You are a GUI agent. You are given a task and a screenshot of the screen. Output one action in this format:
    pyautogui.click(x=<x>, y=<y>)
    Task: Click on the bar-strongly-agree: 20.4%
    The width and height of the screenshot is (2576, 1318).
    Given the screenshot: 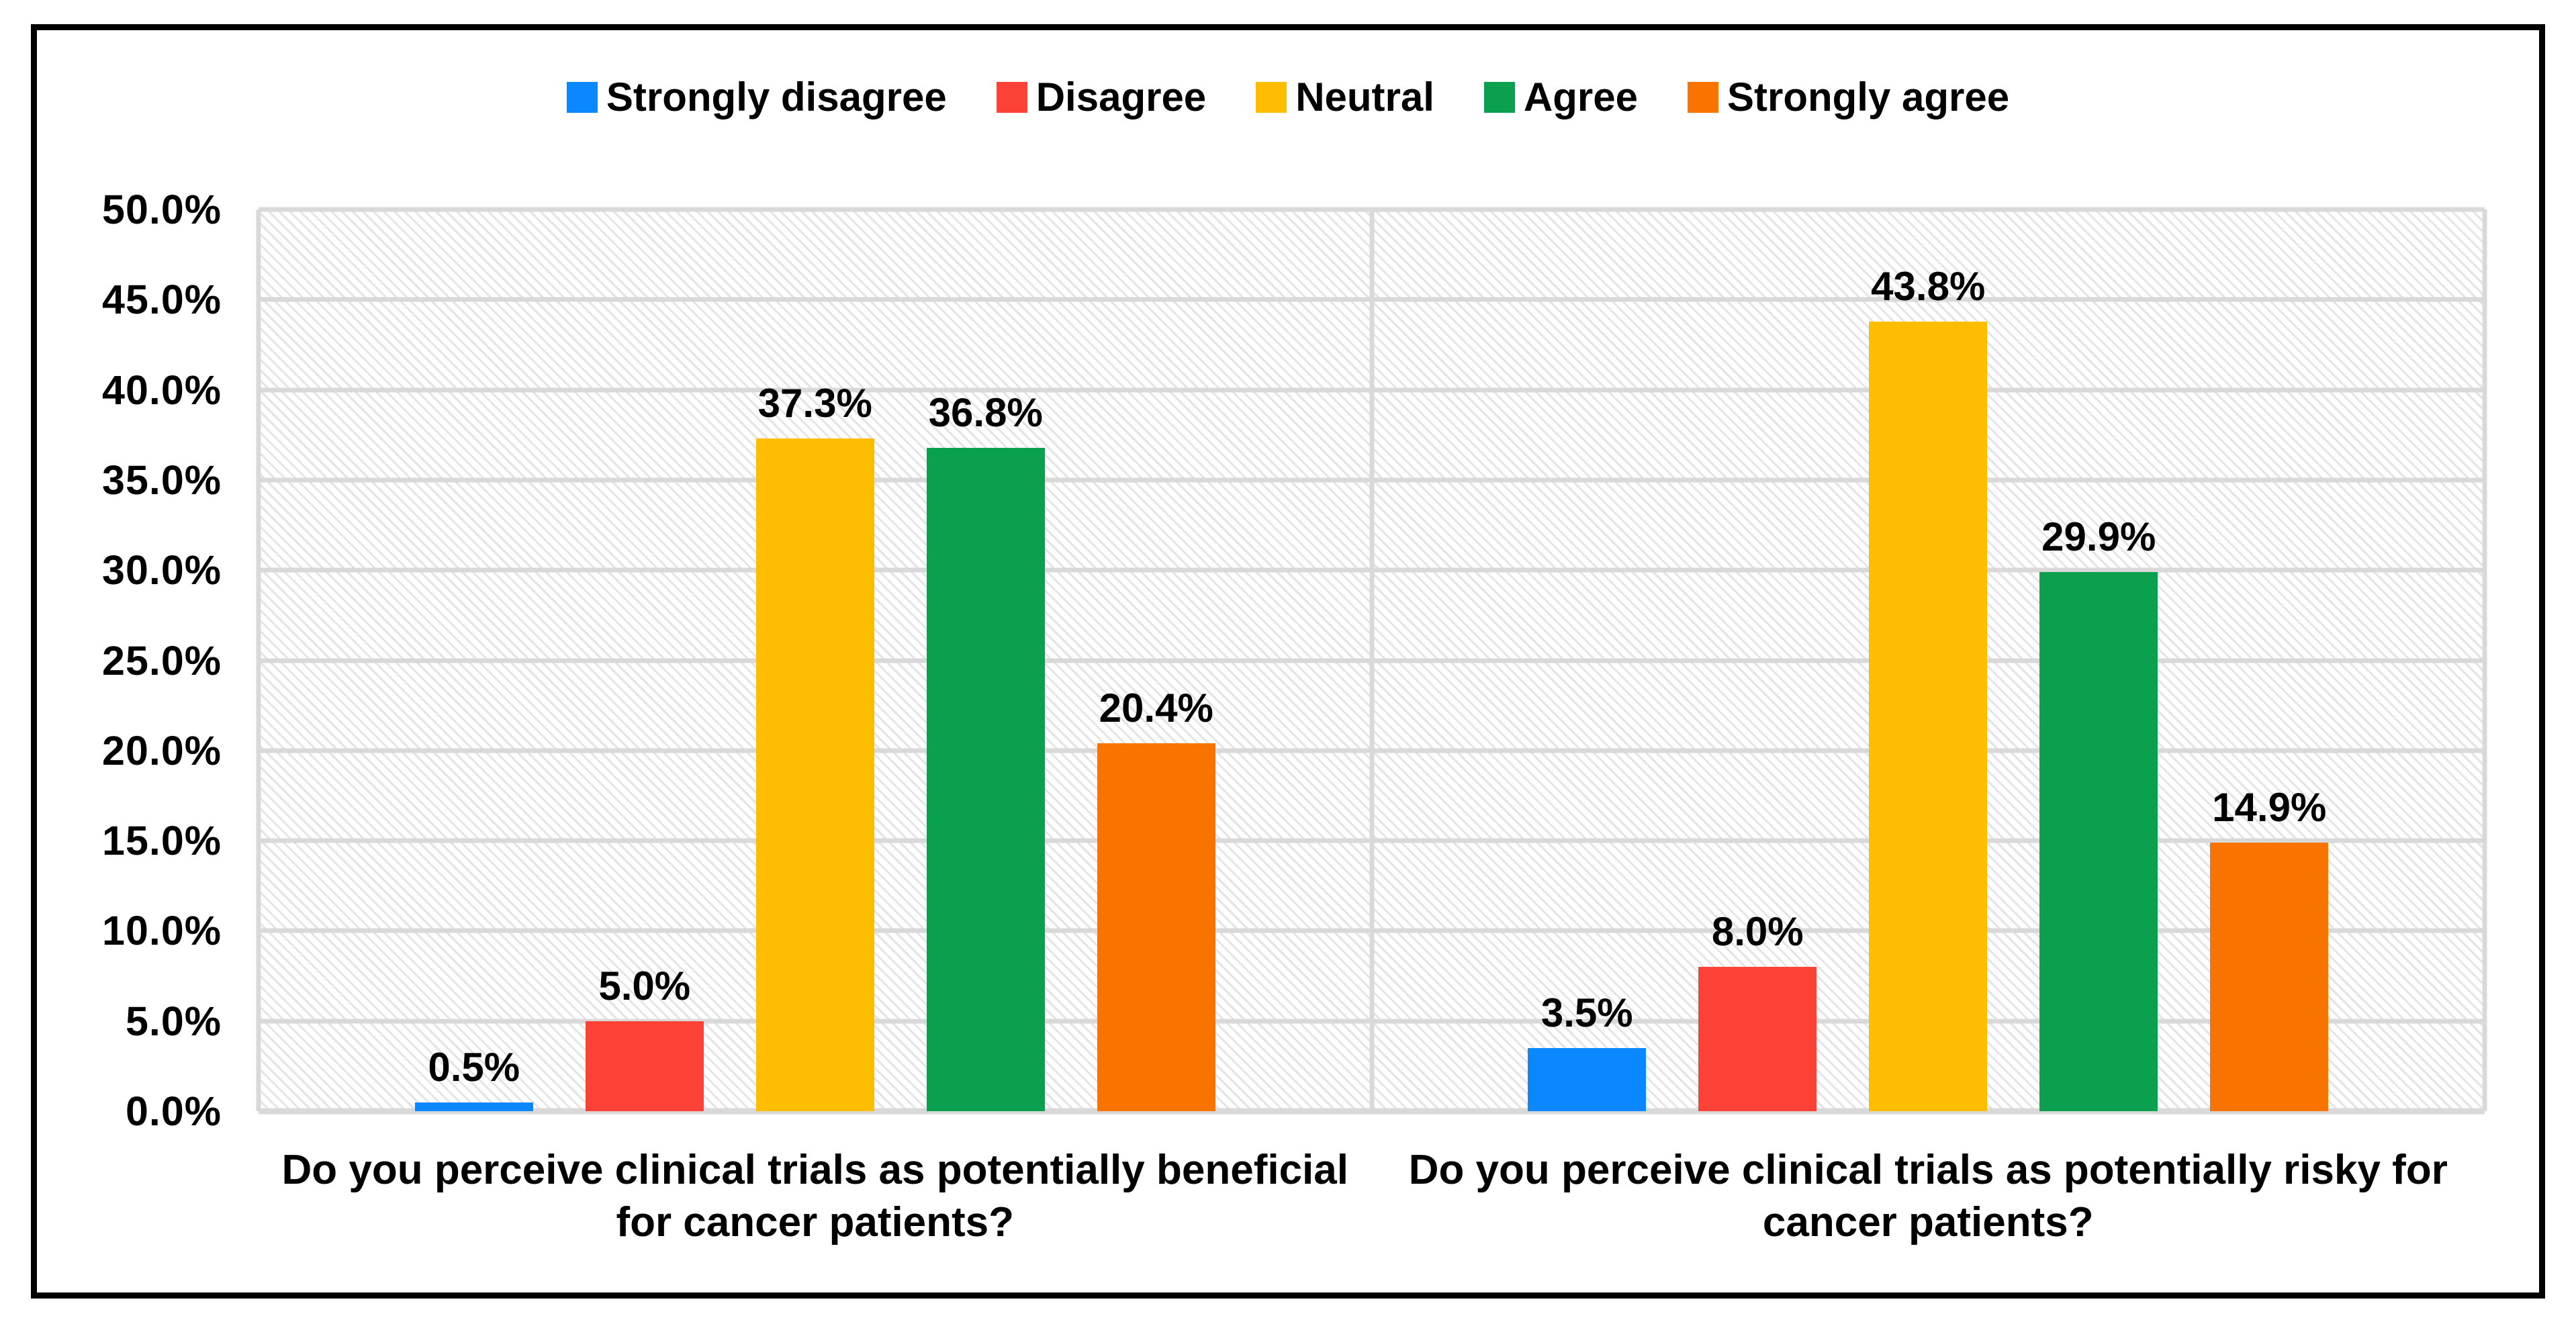 What is the action you would take?
    pyautogui.click(x=1156, y=898)
    